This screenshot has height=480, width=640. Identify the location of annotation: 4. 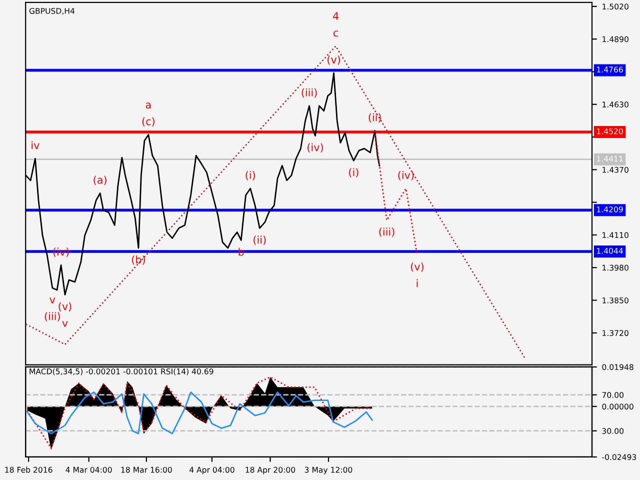
(335, 16).